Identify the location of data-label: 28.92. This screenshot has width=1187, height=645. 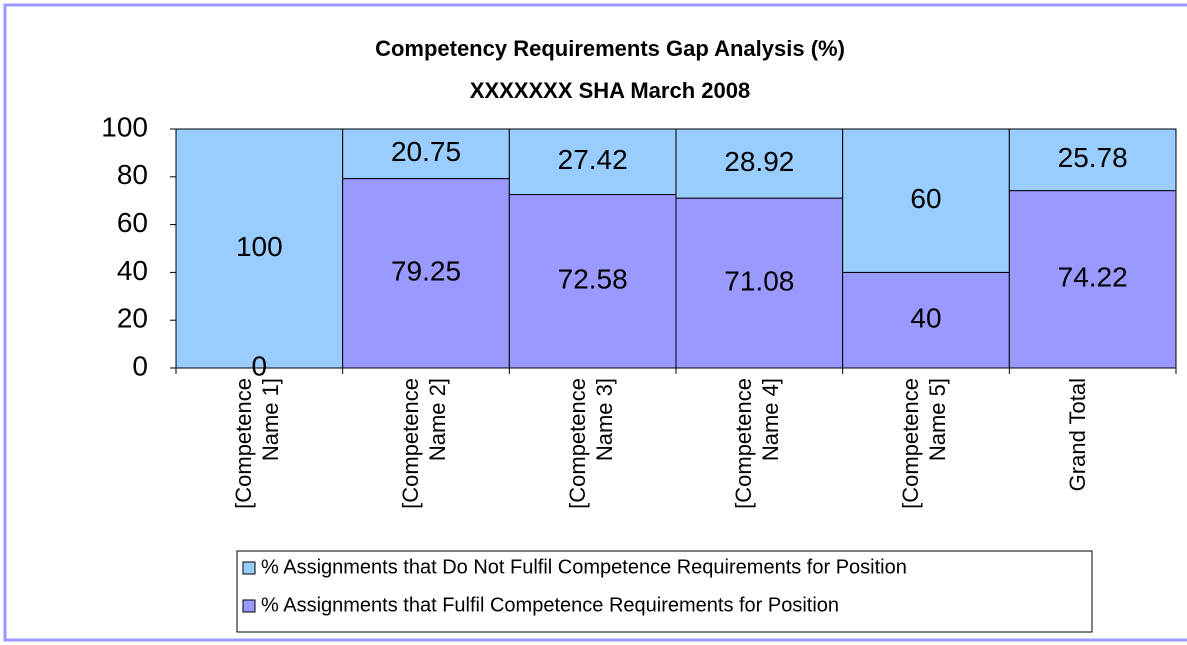
(759, 161).